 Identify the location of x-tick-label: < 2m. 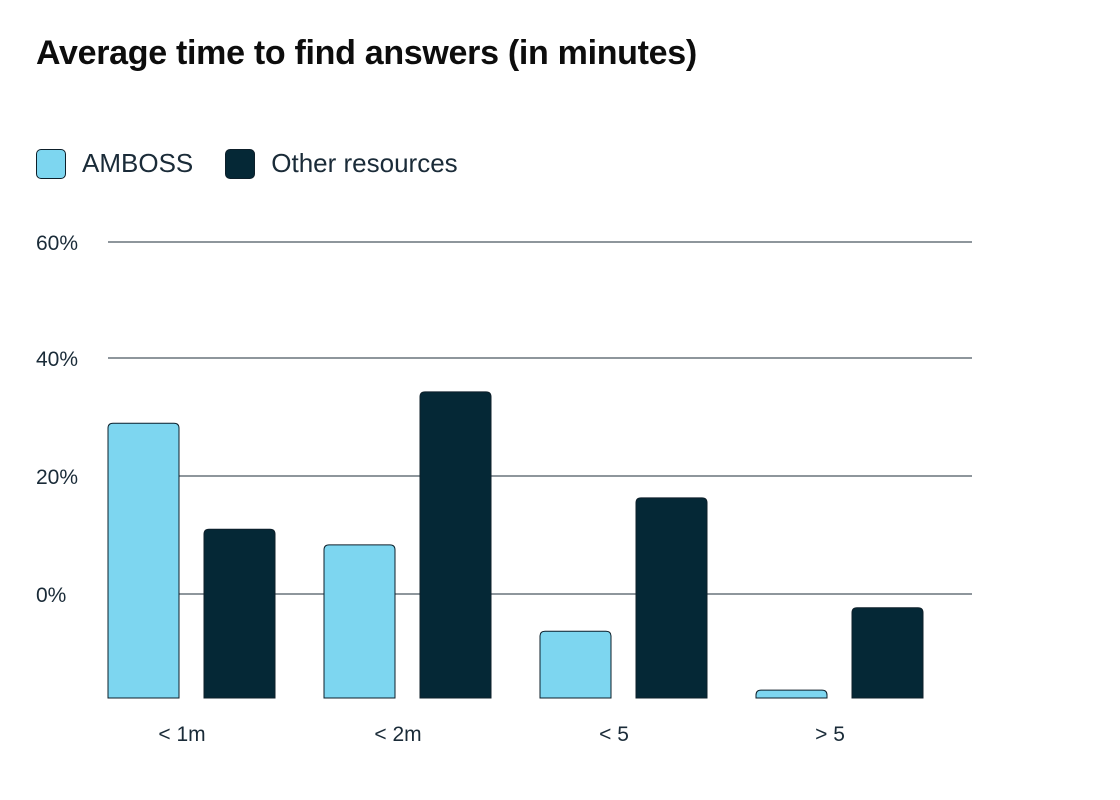
(397, 734).